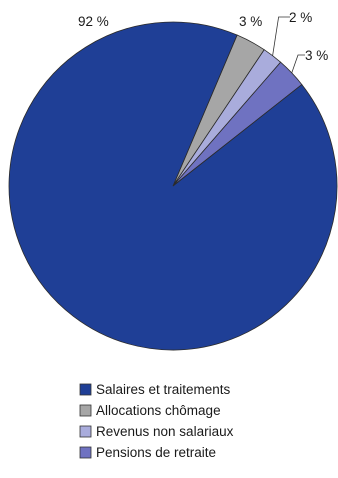  I want to click on legend-label-pensions-de-retraite: Pensions de retraite, so click(156, 452).